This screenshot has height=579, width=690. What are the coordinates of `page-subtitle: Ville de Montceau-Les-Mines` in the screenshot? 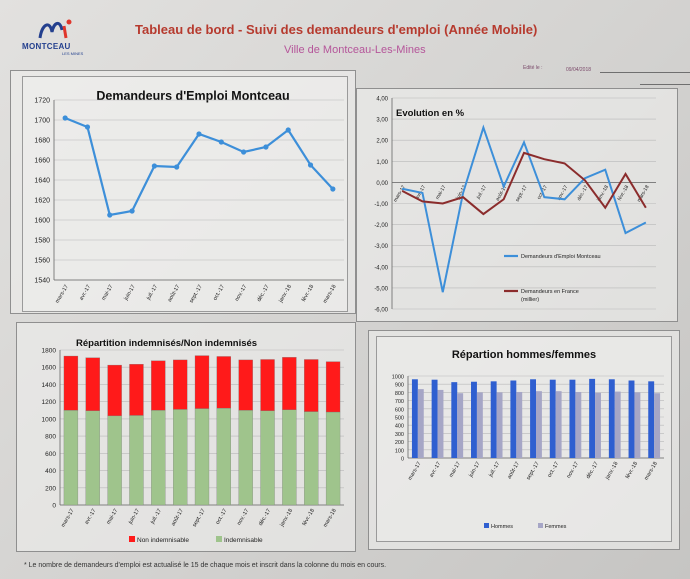 It's located at (355, 50).